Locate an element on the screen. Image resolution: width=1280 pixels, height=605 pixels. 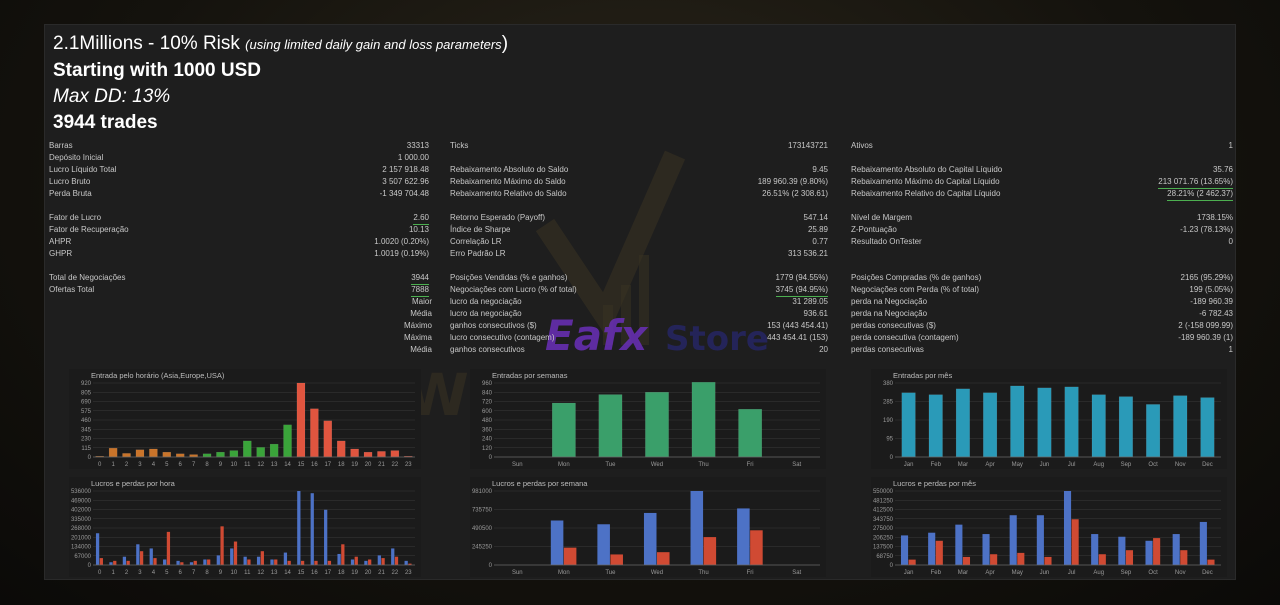
x-tick-label: 4 is located at coordinates (154, 465).